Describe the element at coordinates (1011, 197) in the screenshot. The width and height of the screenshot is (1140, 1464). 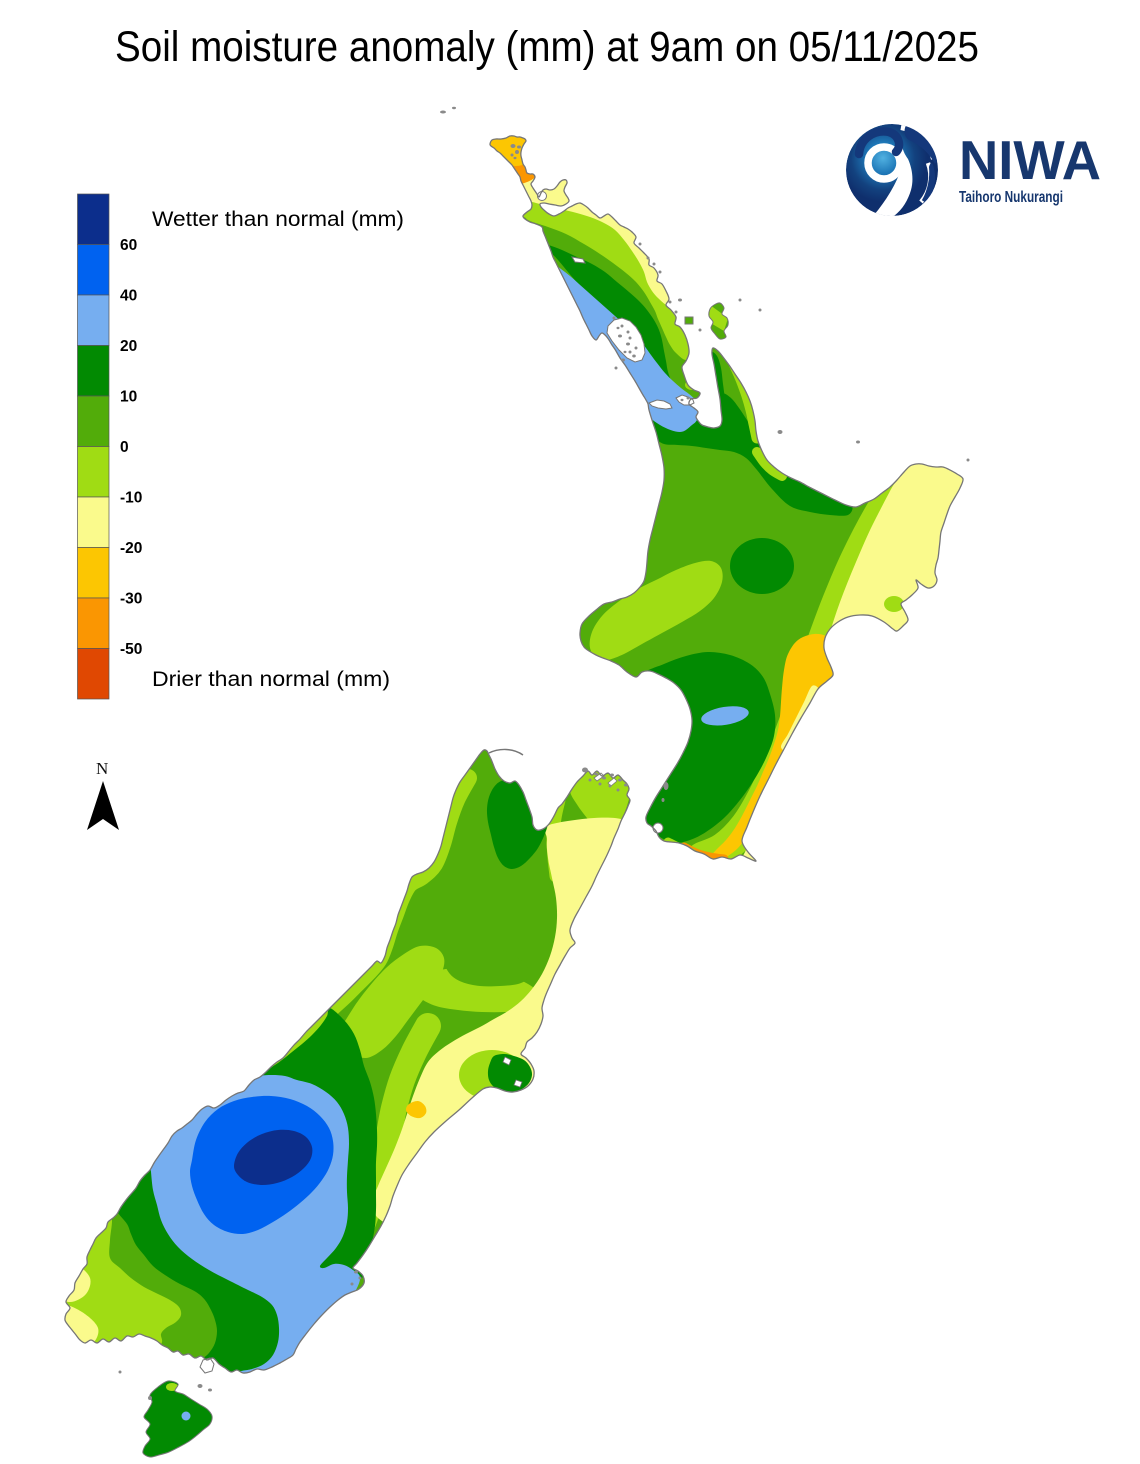
I see `svg-text: Taihoro Nukurangi` at that location.